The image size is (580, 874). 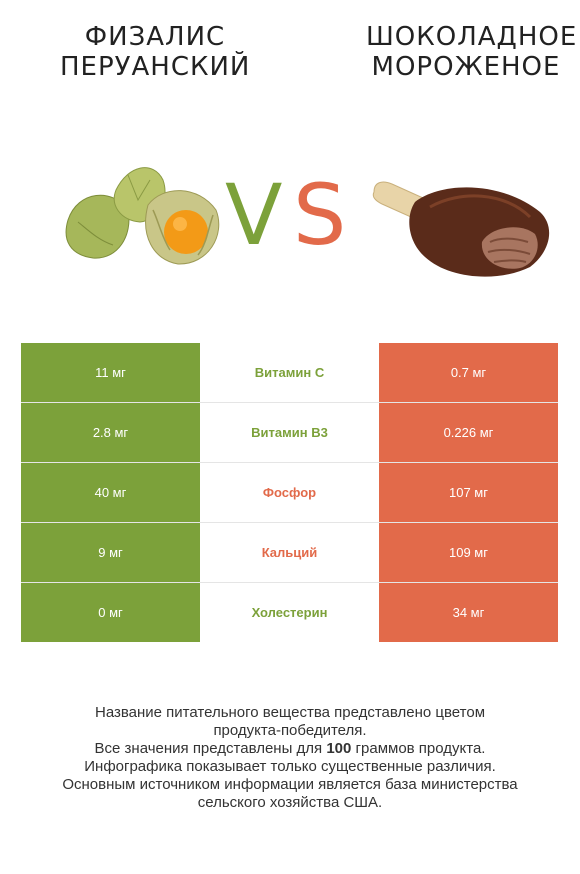 I want to click on chocolate-ice-cream-image, so click(x=461, y=229).